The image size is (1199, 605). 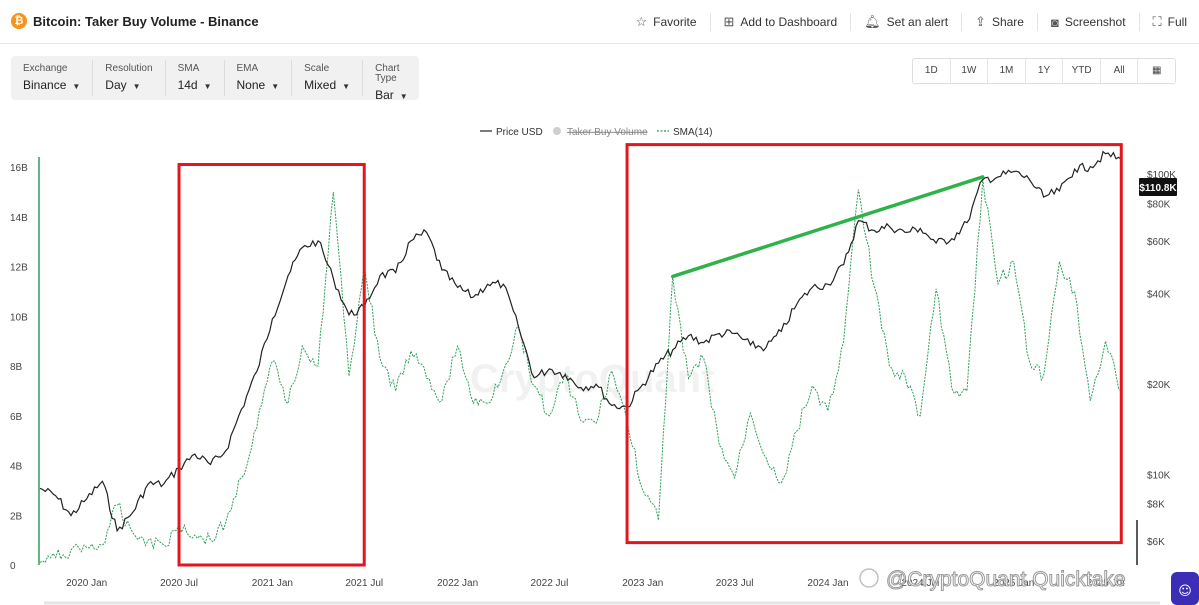 What do you see at coordinates (45, 68) in the screenshot?
I see `exchange-label: Exchange` at bounding box center [45, 68].